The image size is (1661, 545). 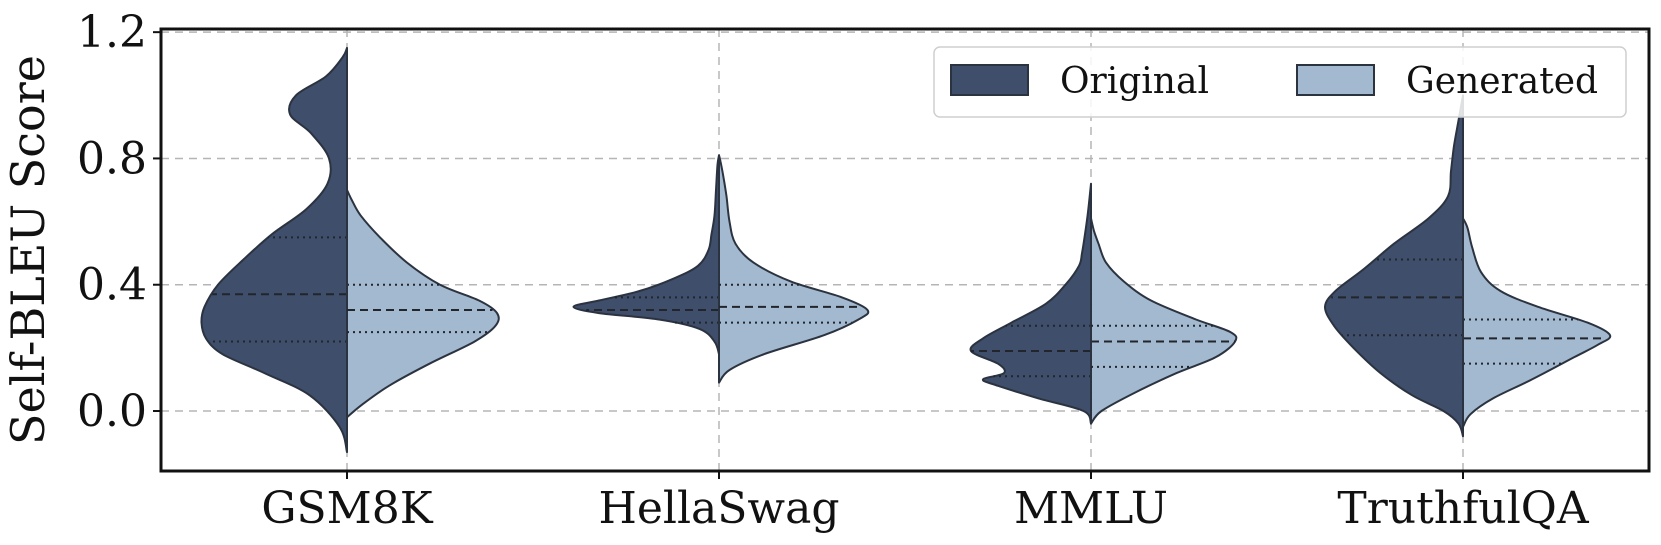 I want to click on y-tick-label: 0.4, so click(x=112, y=285).